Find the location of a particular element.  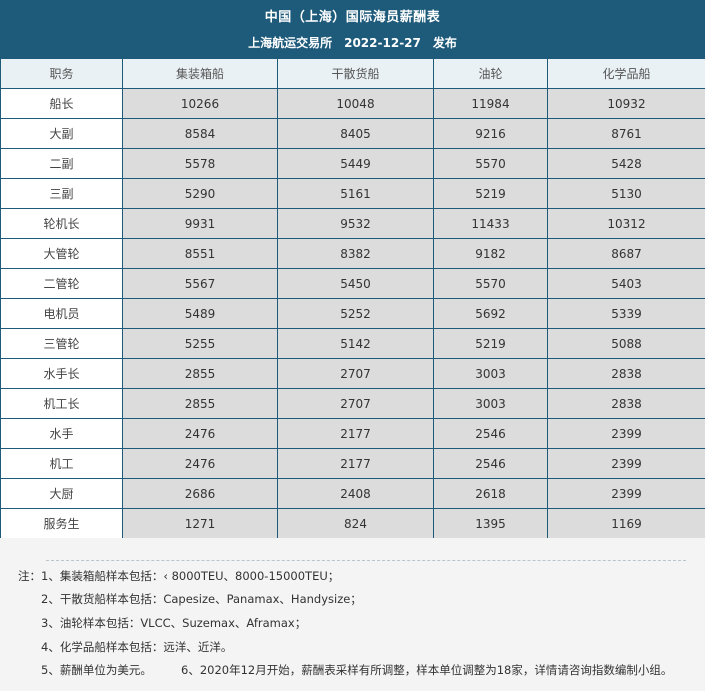

column-header: 职务 is located at coordinates (61, 73).